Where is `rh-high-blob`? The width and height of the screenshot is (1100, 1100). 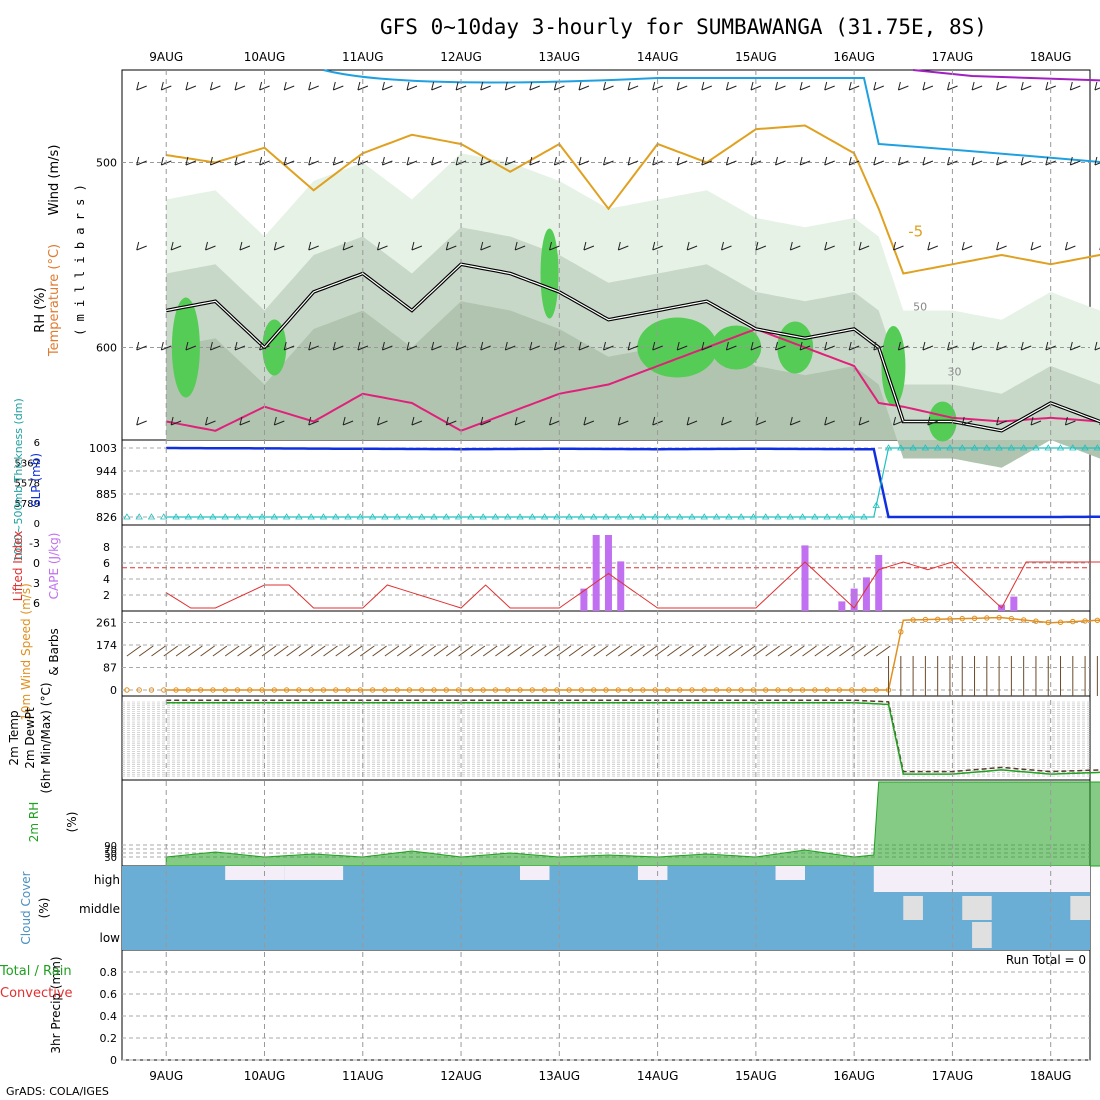
rh-high-blob is located at coordinates (274, 347).